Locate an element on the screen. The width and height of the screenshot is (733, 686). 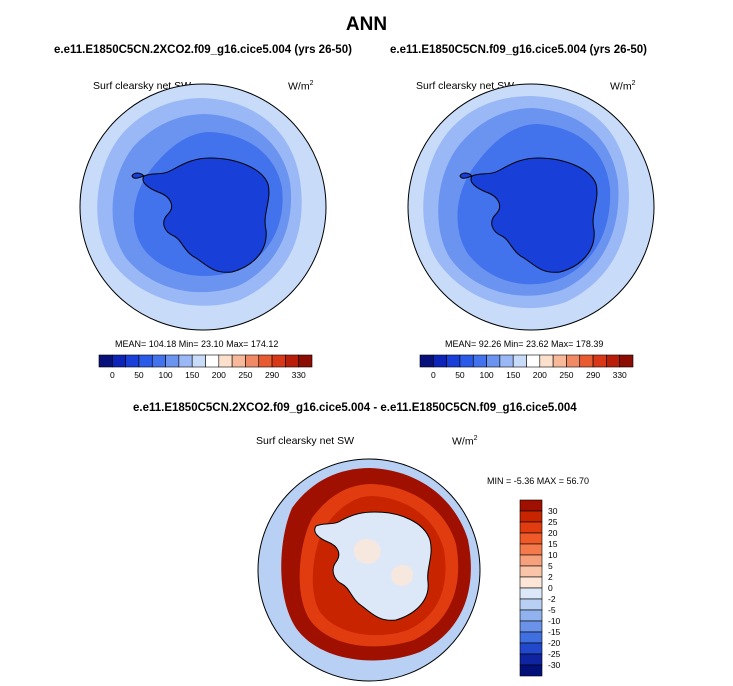
panel1-units: W/m2 is located at coordinates (300, 86).